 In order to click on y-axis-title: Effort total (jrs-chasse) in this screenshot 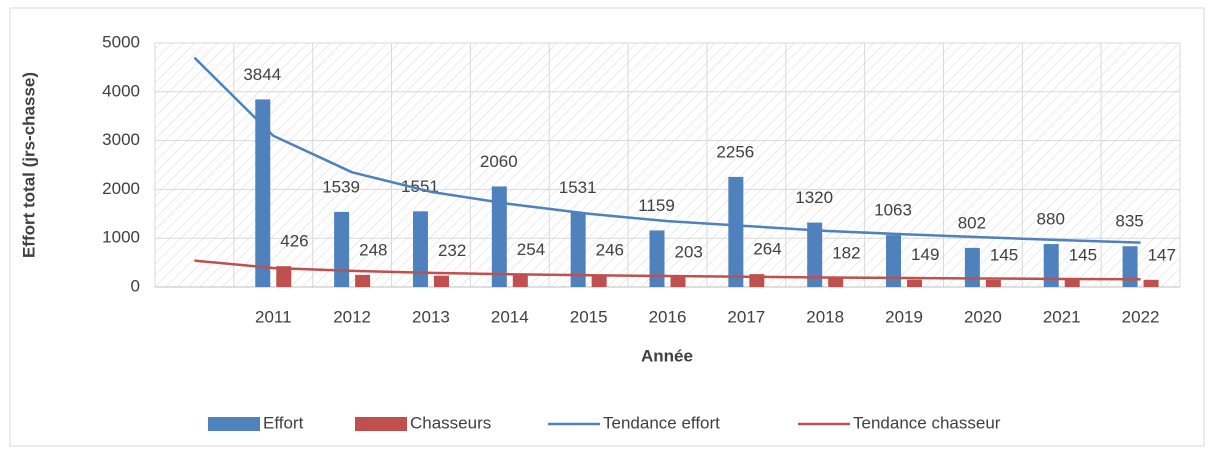, I will do `click(28, 165)`.